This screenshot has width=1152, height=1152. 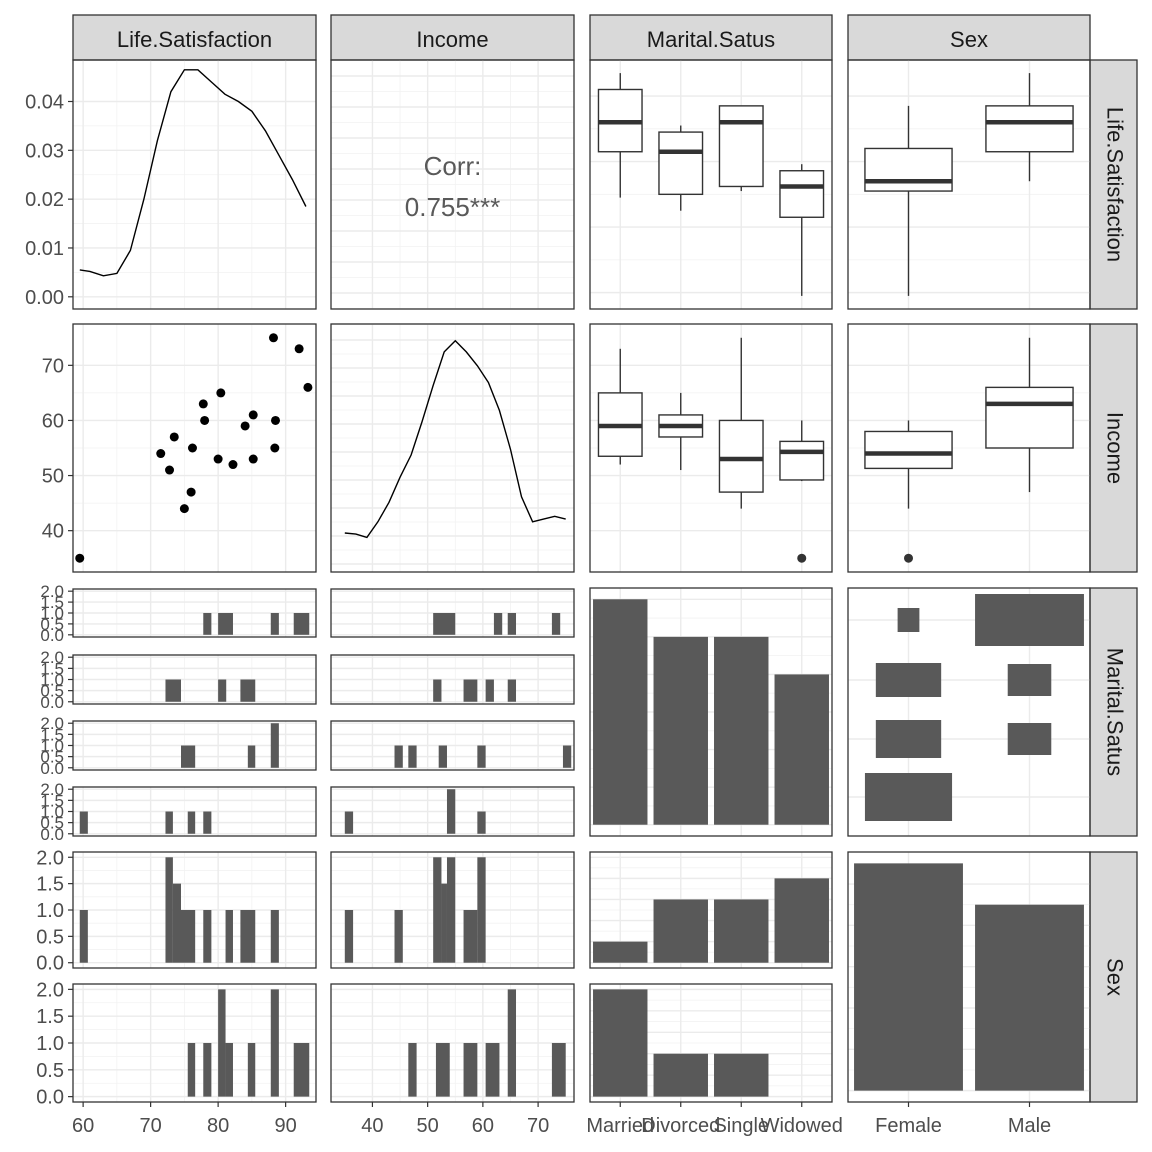 I want to click on density-line-income, so click(x=455, y=439).